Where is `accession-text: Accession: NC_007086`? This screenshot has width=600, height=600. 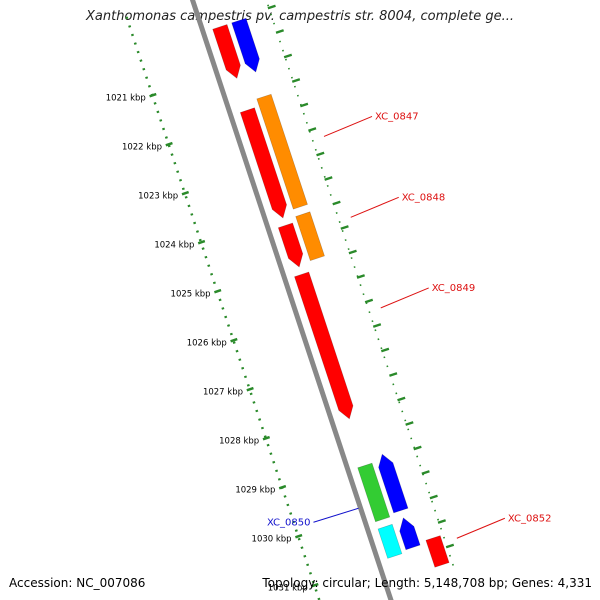 accession-text: Accession: NC_007086 is located at coordinates (77, 583).